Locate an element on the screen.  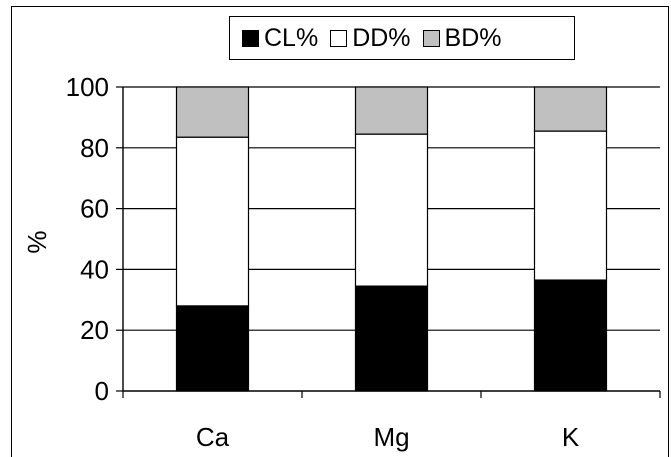
legend-swatch-cl is located at coordinates (250, 38).